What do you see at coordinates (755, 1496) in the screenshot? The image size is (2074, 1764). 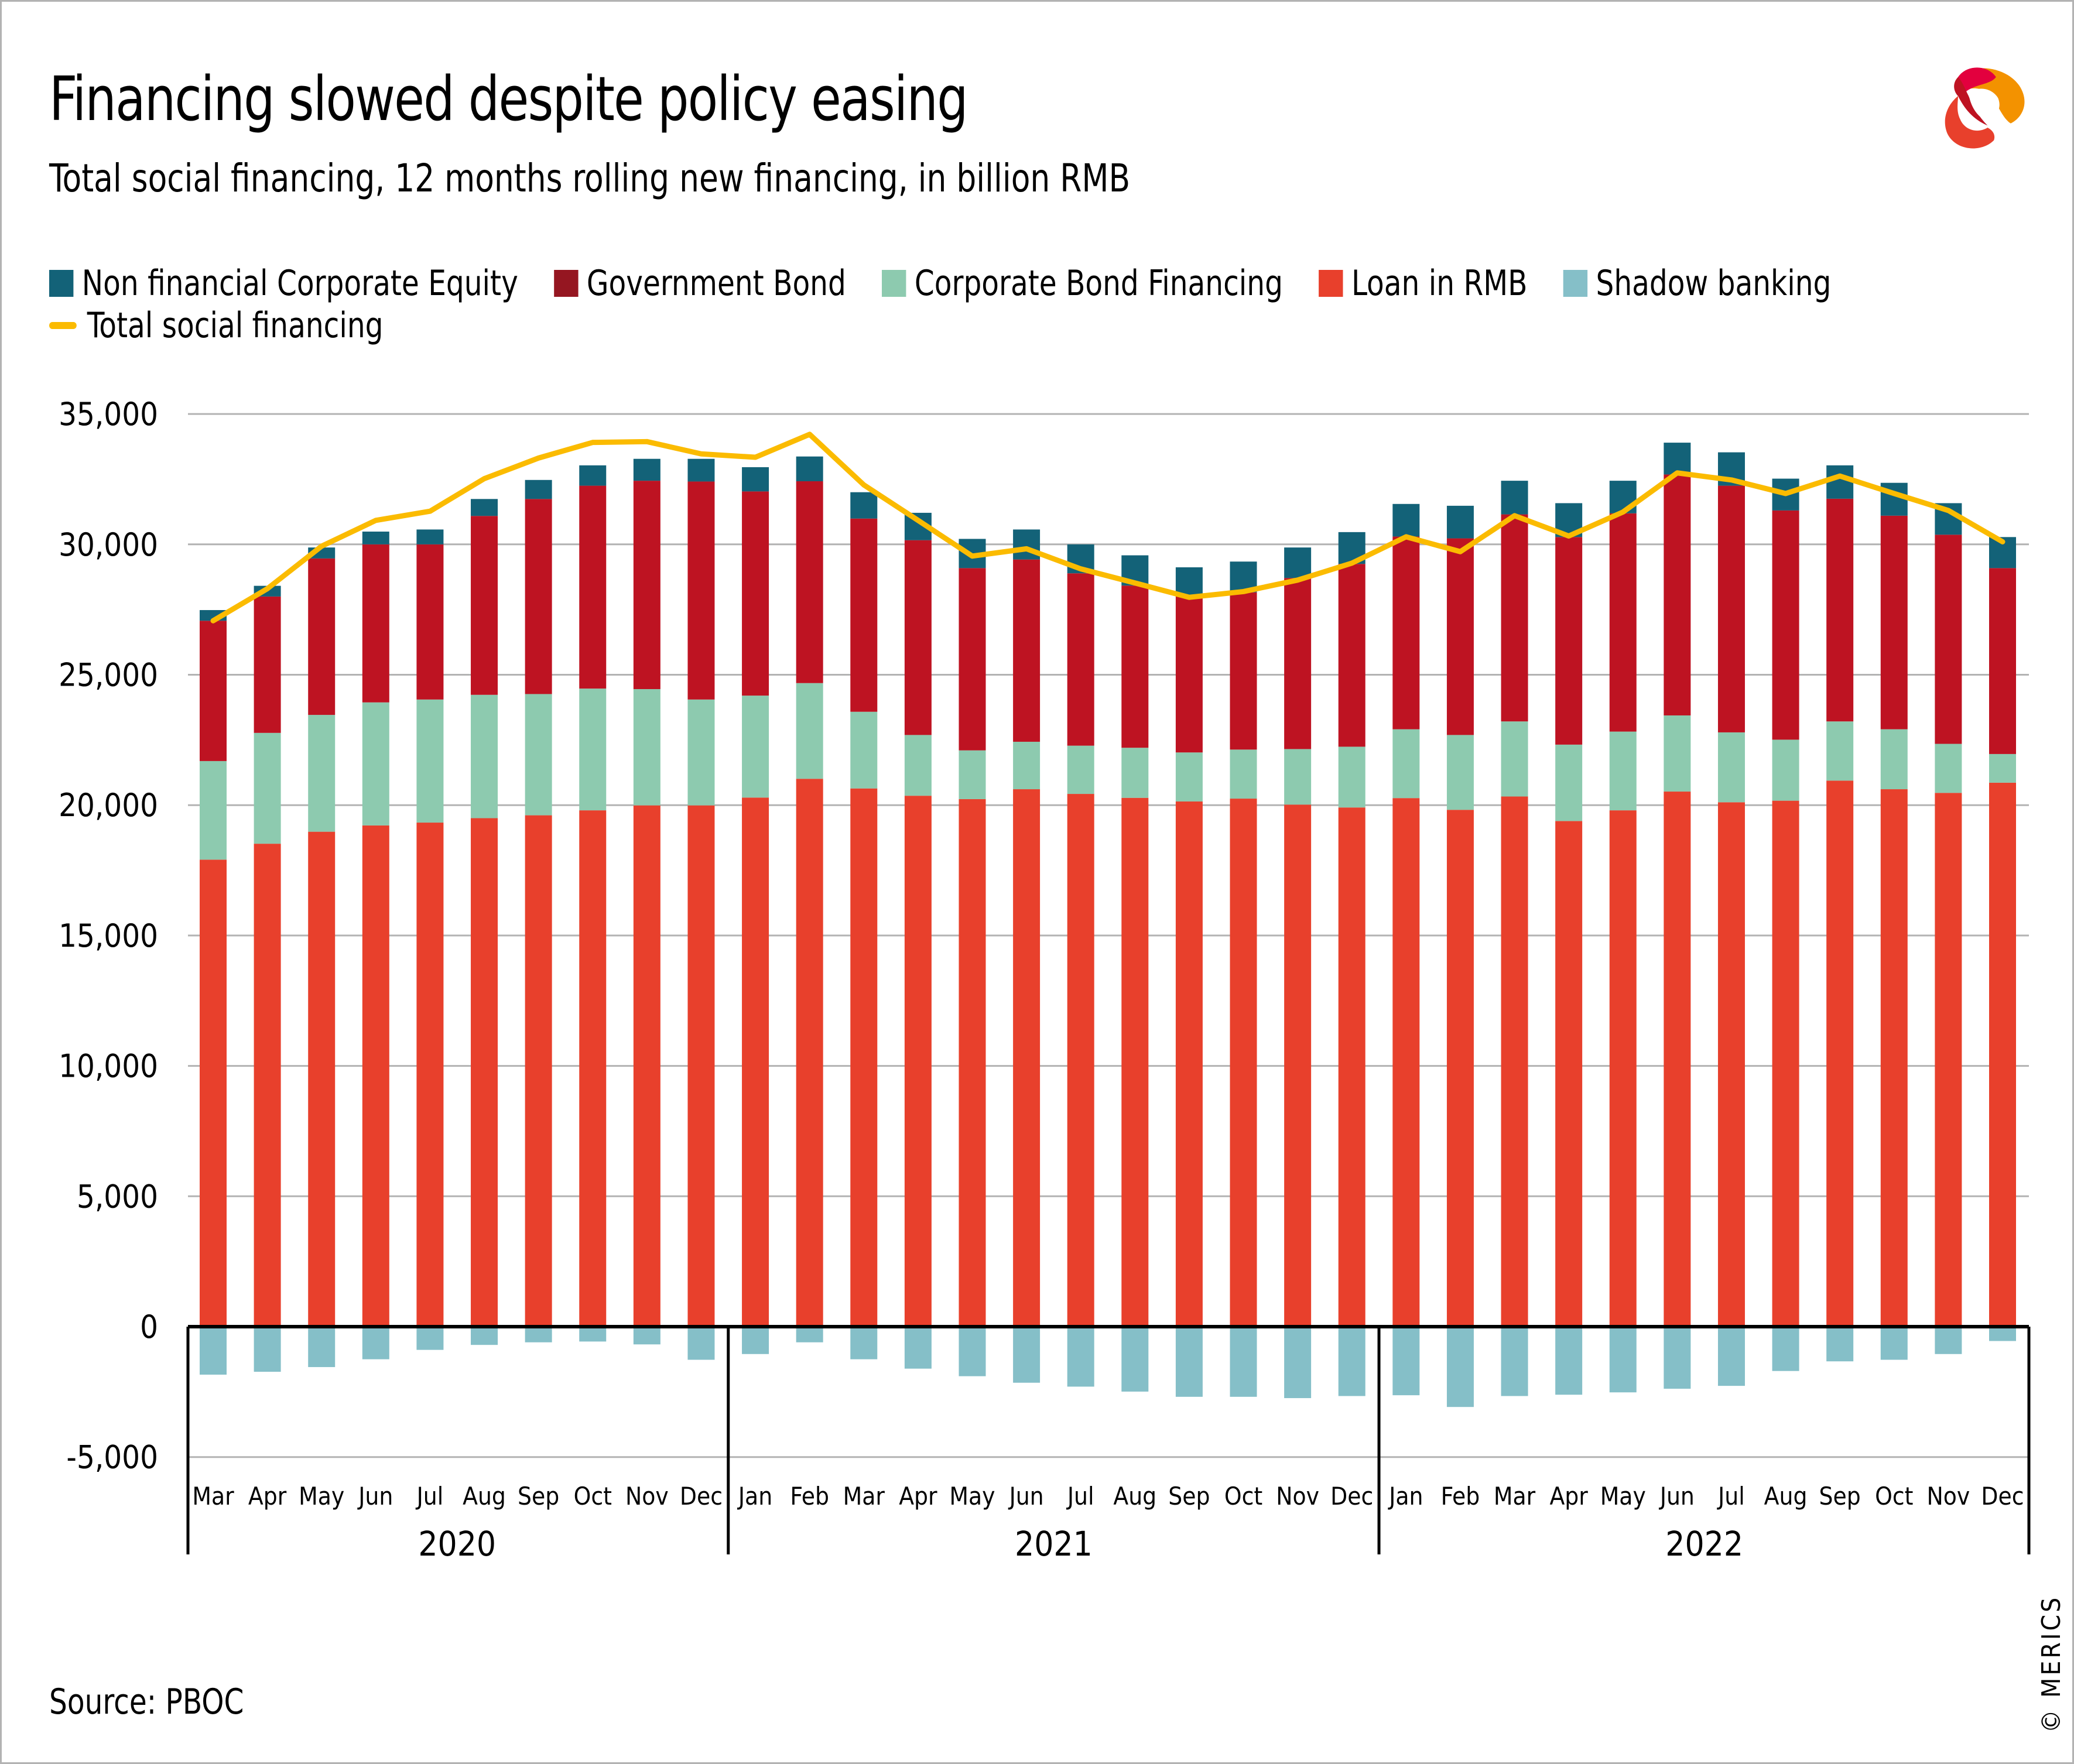 I see `x-tick-label: Jan` at bounding box center [755, 1496].